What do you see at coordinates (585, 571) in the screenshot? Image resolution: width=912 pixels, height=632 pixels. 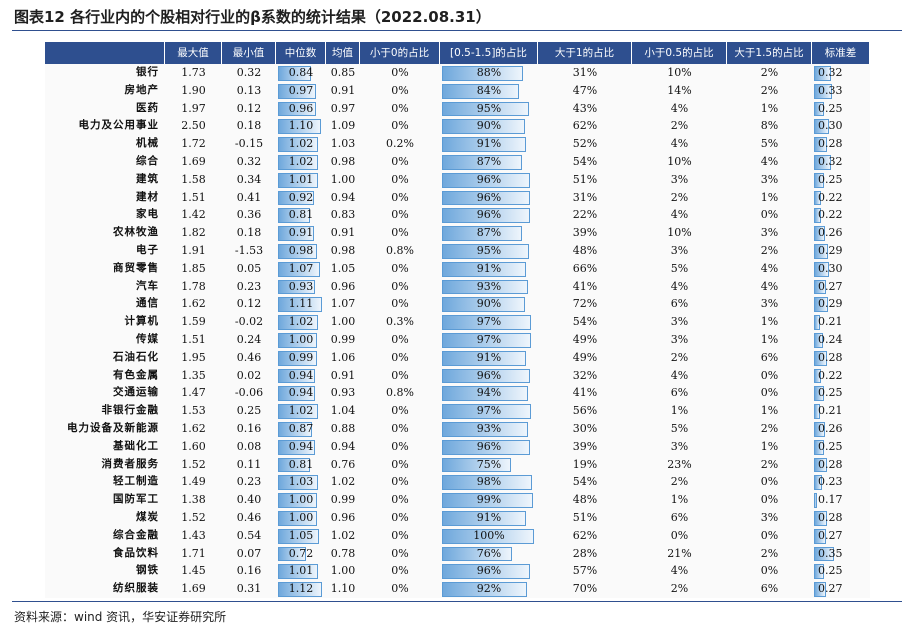 I see `table-cell: 57%` at bounding box center [585, 571].